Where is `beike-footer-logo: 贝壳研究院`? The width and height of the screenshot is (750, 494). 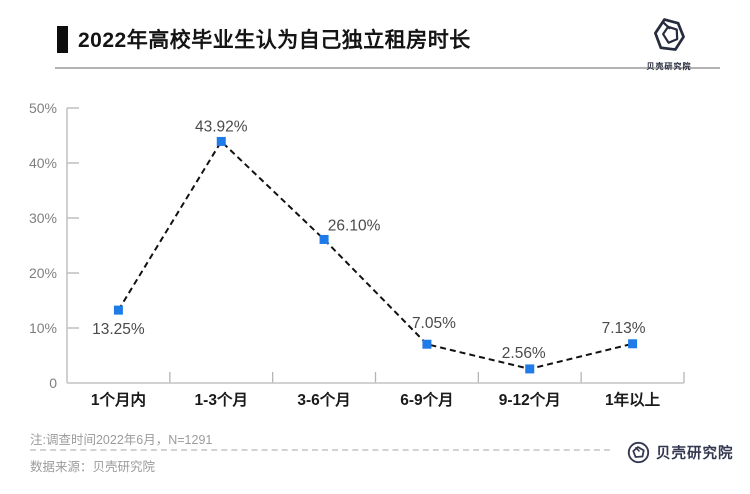
beike-footer-logo: 贝壳研究院 is located at coordinates (680, 452).